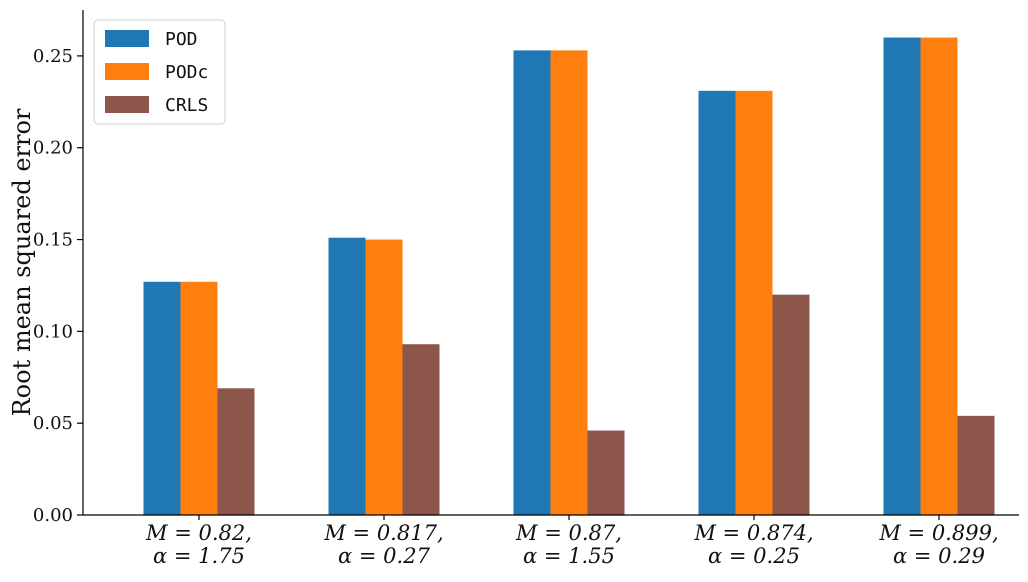 The width and height of the screenshot is (1028, 582). I want to click on y-tick-label: 0.10, so click(53, 331).